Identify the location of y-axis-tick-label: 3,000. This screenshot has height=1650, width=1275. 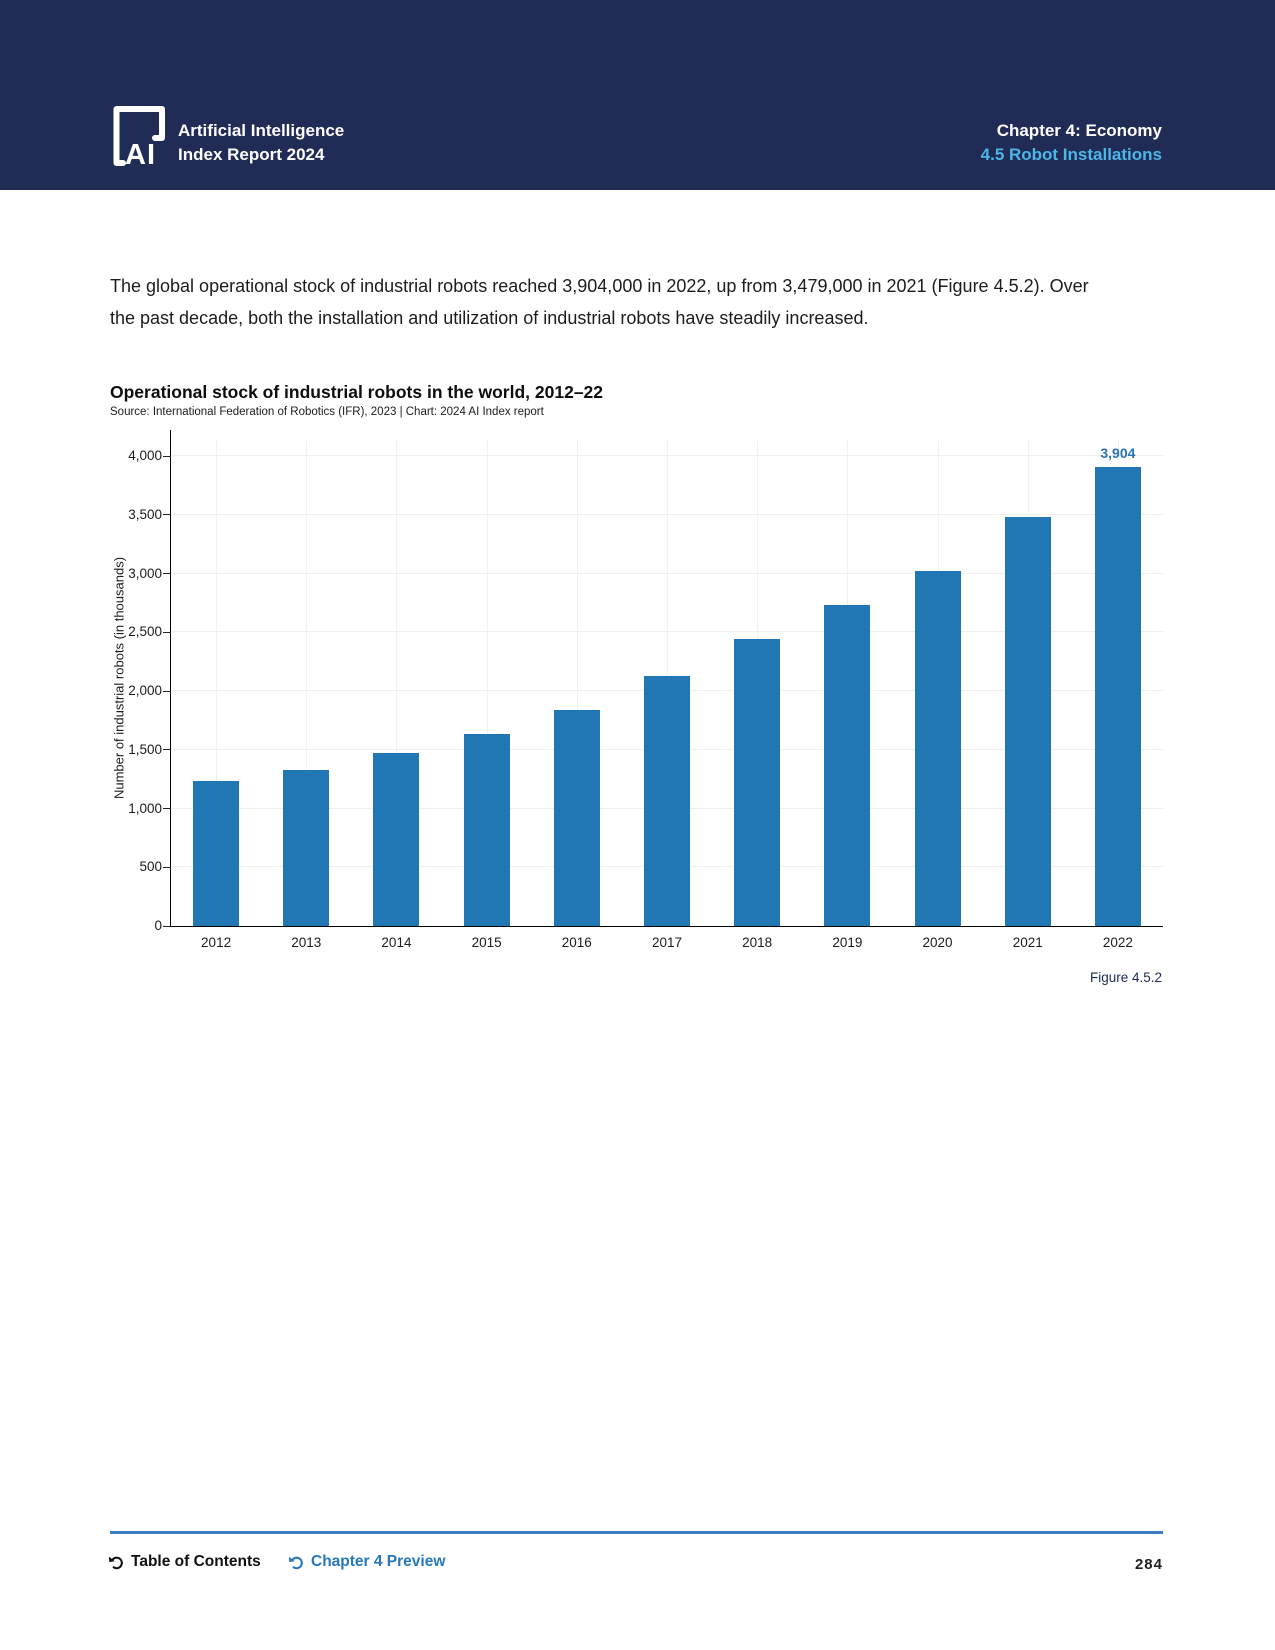
(145, 573).